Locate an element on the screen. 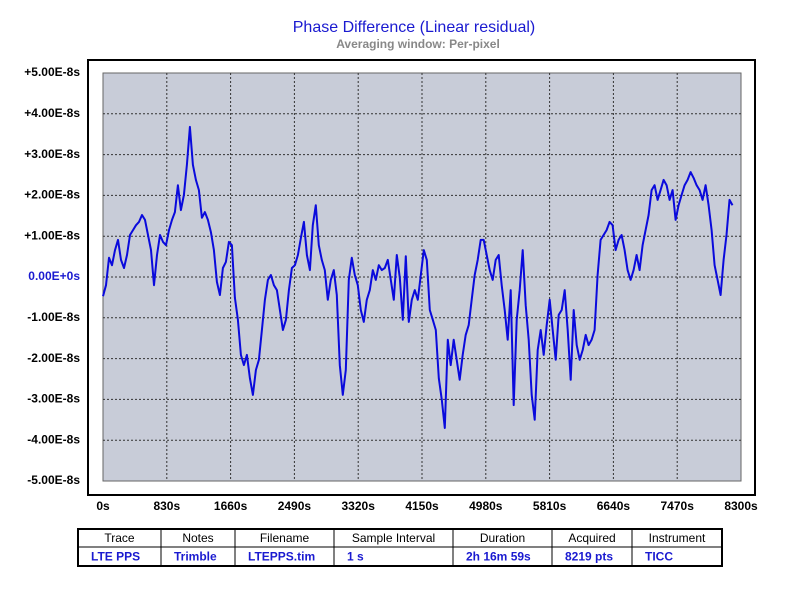 The image size is (800, 600). x-tick-label: 7470s is located at coordinates (678, 506).